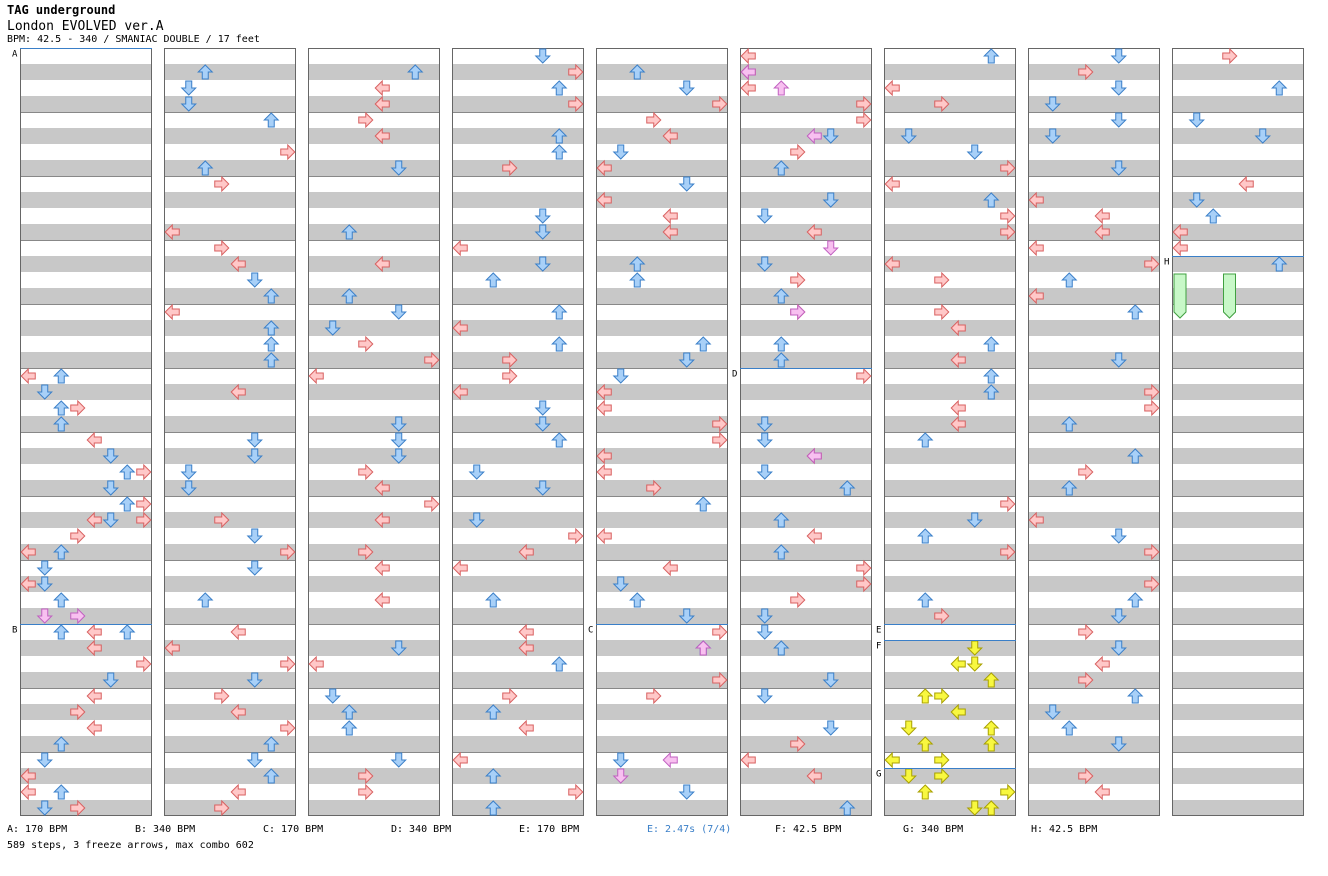 The image size is (1328, 876). Describe the element at coordinates (734, 375) in the screenshot. I see `bpm-change-label: D` at that location.